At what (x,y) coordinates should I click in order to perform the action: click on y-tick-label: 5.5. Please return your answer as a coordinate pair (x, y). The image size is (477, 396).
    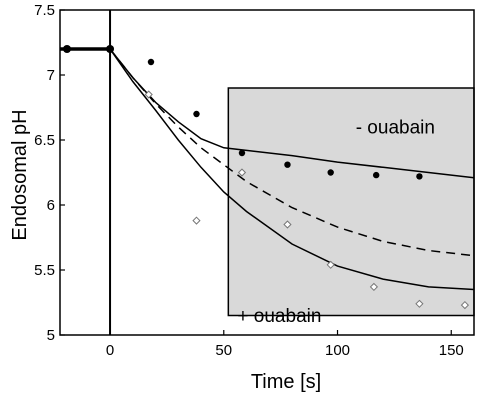
    Looking at the image, I should click on (44, 270).